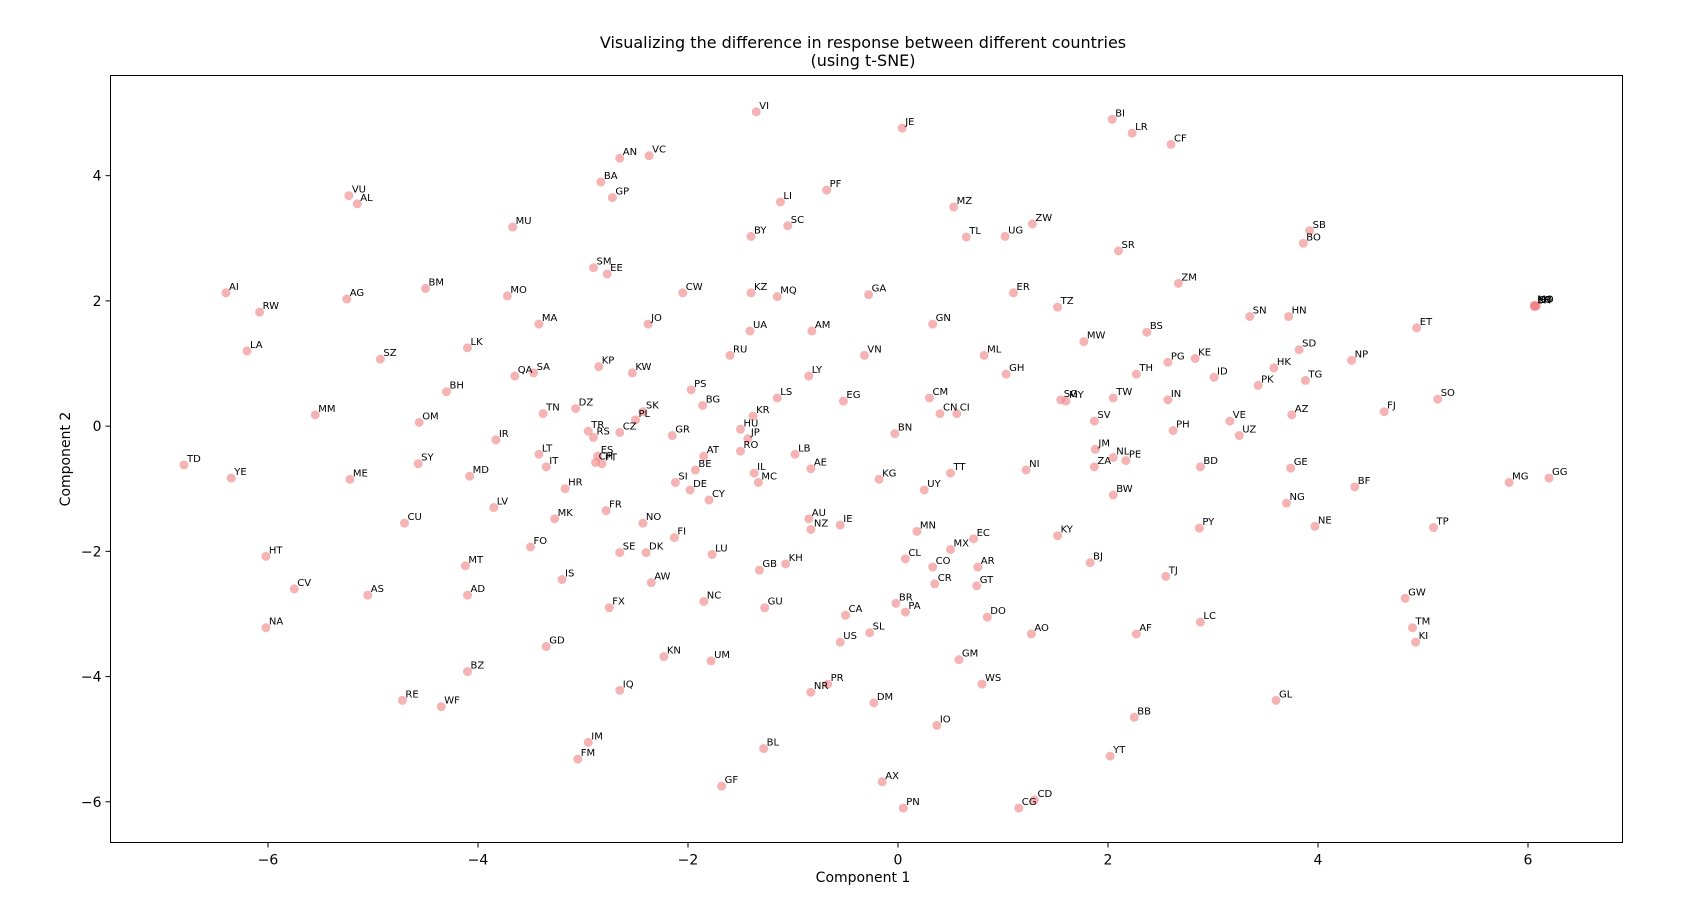 Image resolution: width=1696 pixels, height=915 pixels. Describe the element at coordinates (722, 655) in the screenshot. I see `point-label: UM` at that location.